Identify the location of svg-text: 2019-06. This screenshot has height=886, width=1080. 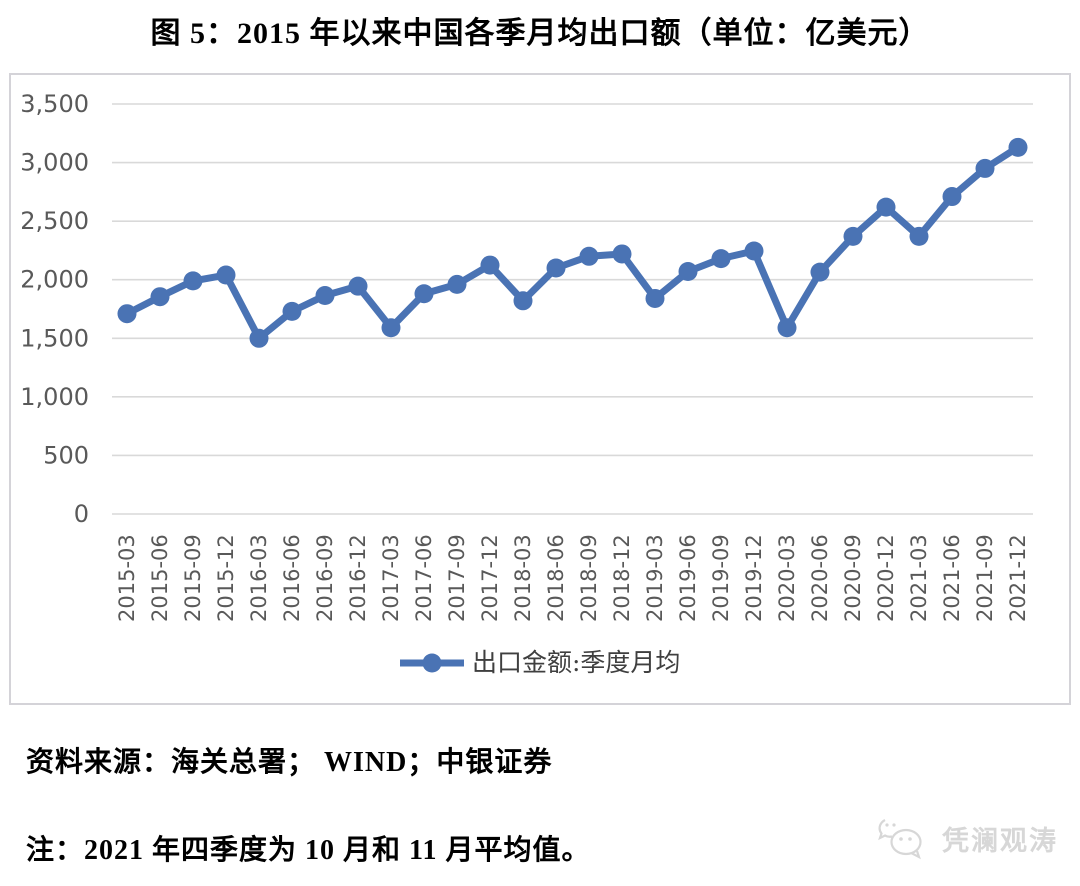
(688, 578).